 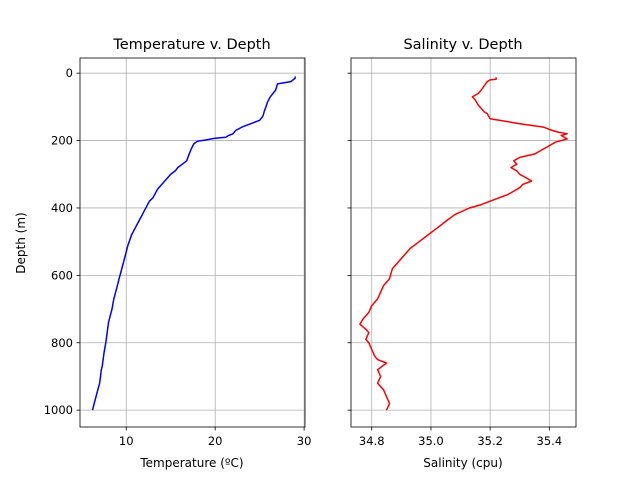 I want to click on depth-y-tick-label: 0, so click(x=69, y=73).